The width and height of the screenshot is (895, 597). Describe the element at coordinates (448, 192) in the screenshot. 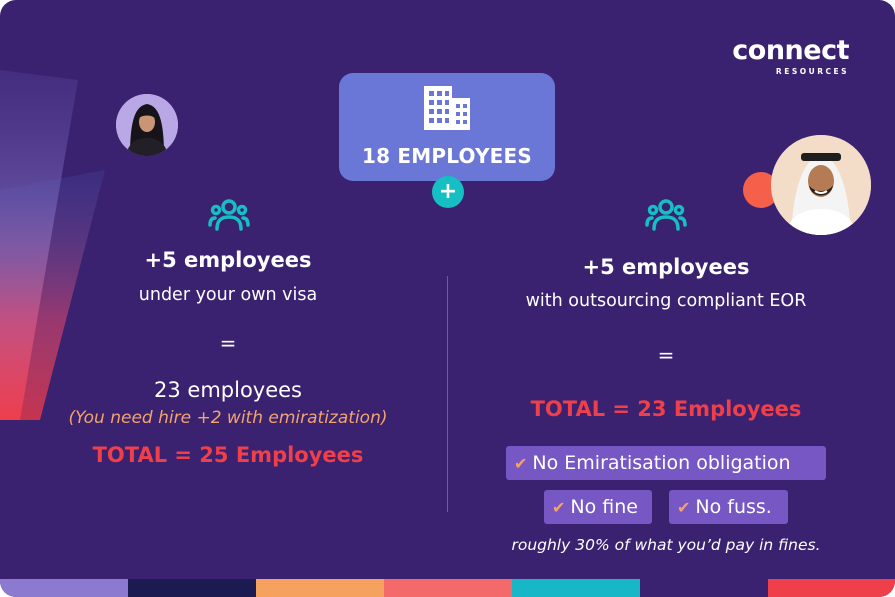

I see `plus-icon: +` at that location.